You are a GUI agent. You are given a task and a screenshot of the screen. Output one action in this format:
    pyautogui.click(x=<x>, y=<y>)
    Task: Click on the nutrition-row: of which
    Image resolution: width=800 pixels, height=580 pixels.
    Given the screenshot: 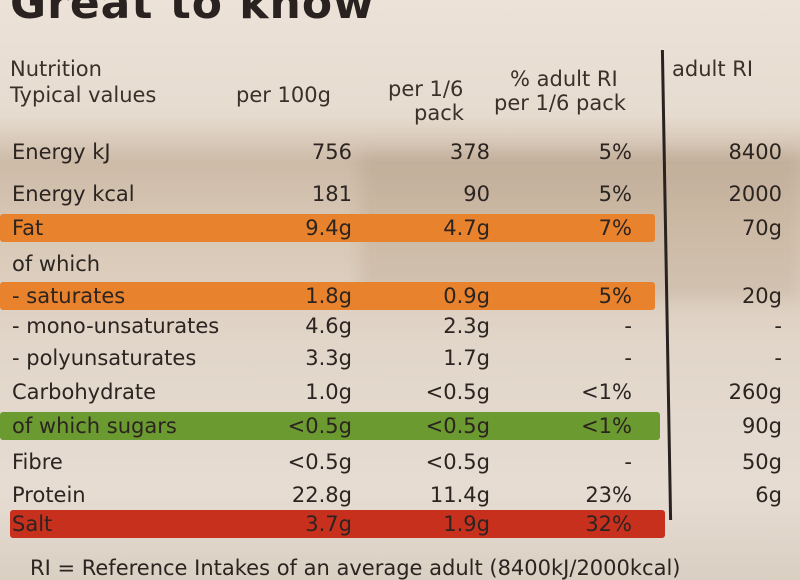 What is the action you would take?
    pyautogui.click(x=400, y=267)
    